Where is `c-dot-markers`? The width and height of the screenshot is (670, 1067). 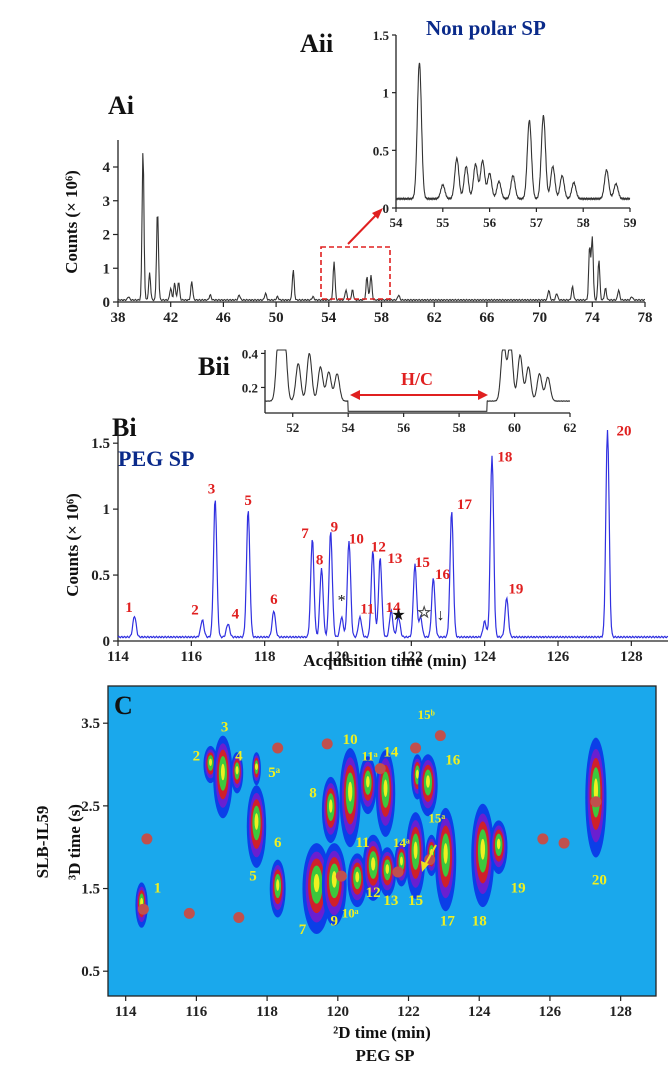 c-dot-markers is located at coordinates (369, 826).